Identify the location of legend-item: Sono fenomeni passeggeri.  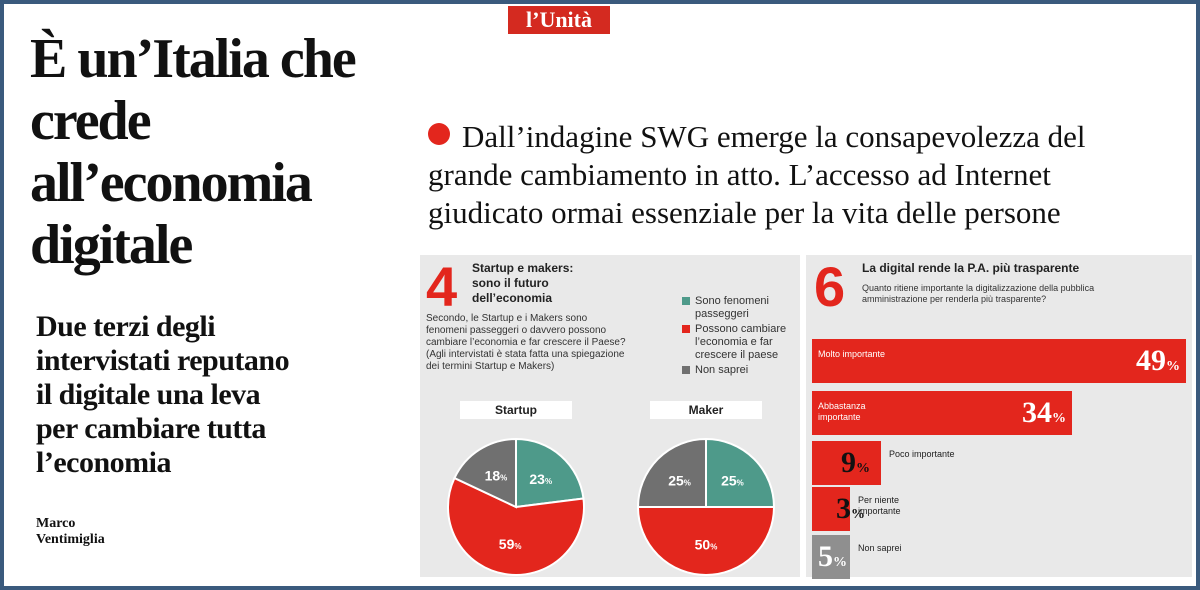
(737, 308).